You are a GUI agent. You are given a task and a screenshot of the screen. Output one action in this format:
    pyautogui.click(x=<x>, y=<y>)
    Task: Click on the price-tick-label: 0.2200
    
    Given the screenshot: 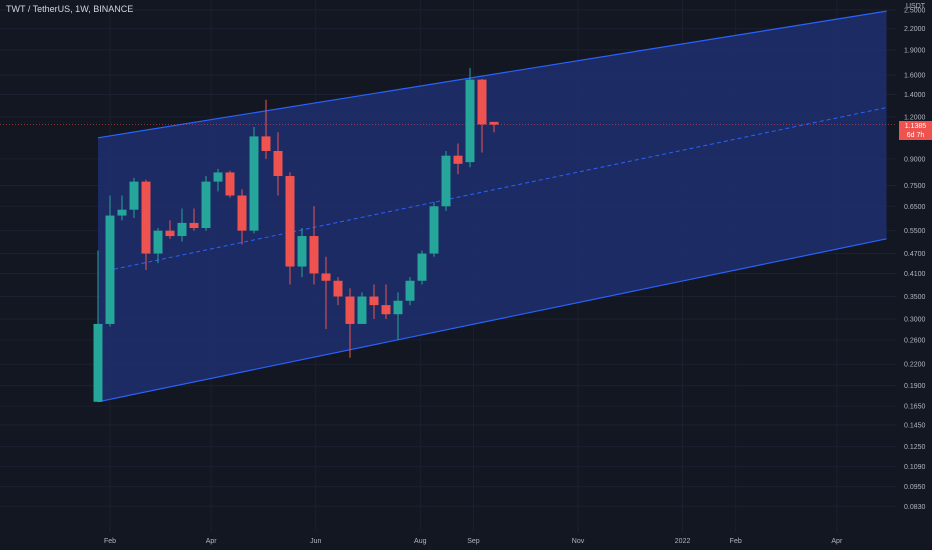 What is the action you would take?
    pyautogui.click(x=915, y=365)
    